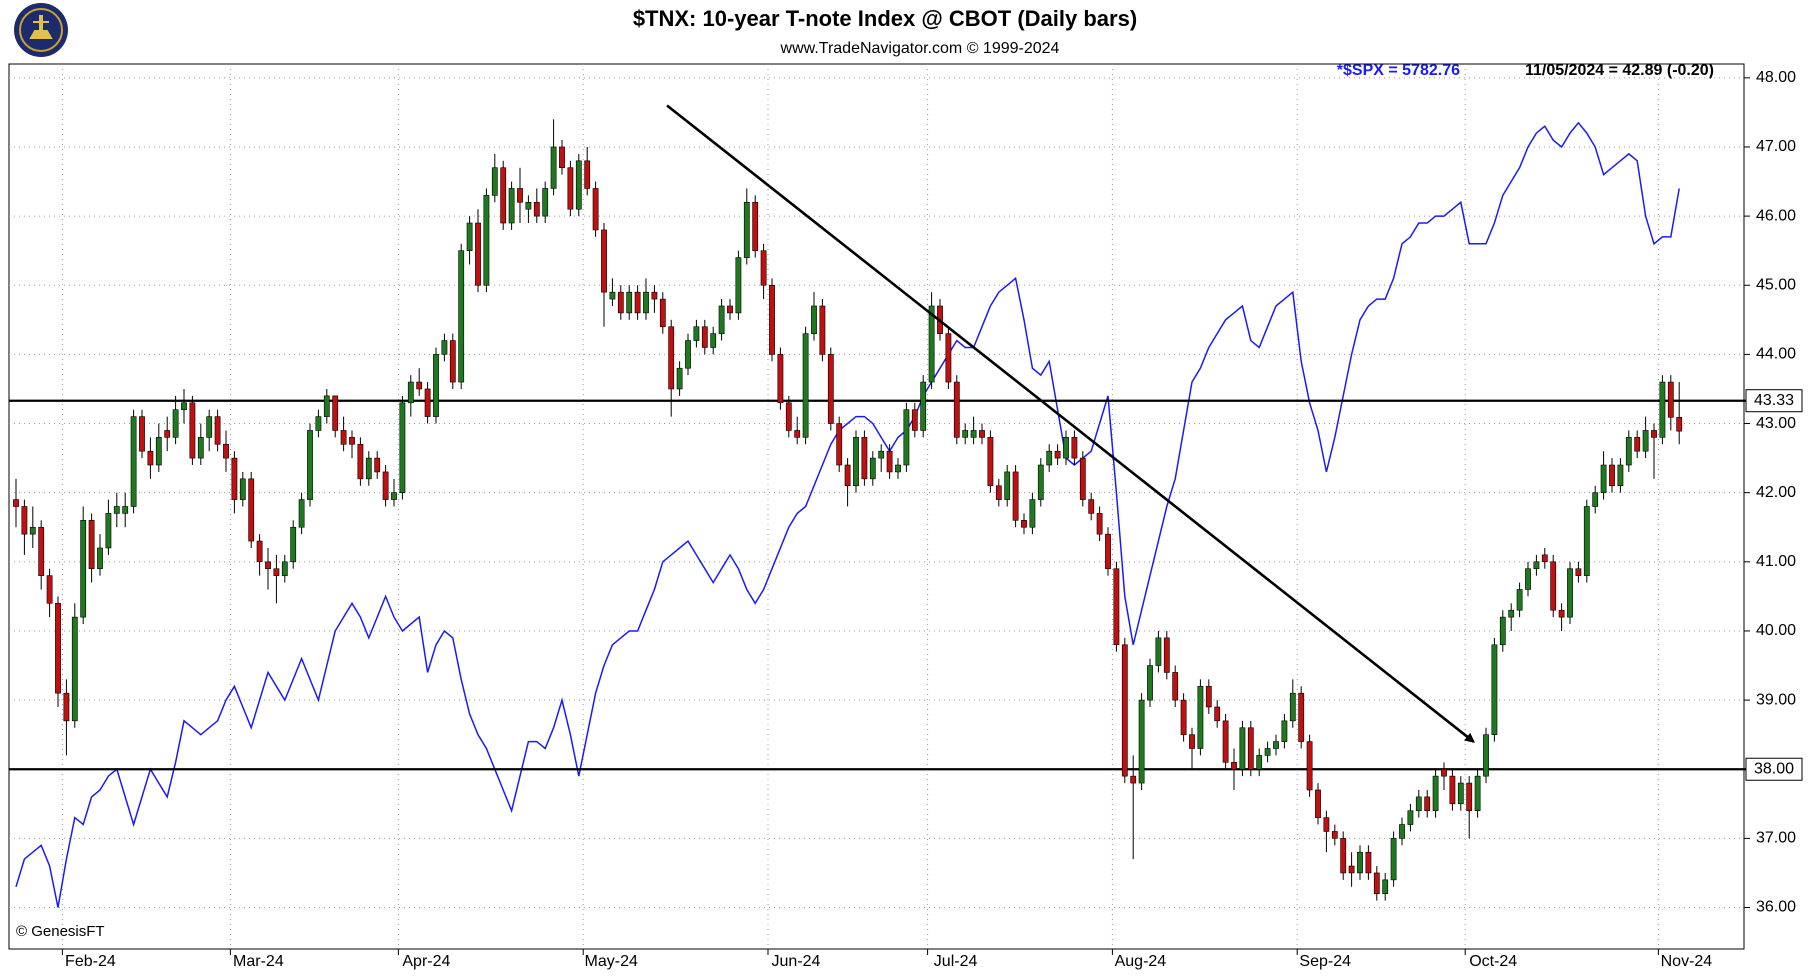 The width and height of the screenshot is (1819, 976). What do you see at coordinates (60, 931) in the screenshot?
I see `source-note: © GenesisFT` at bounding box center [60, 931].